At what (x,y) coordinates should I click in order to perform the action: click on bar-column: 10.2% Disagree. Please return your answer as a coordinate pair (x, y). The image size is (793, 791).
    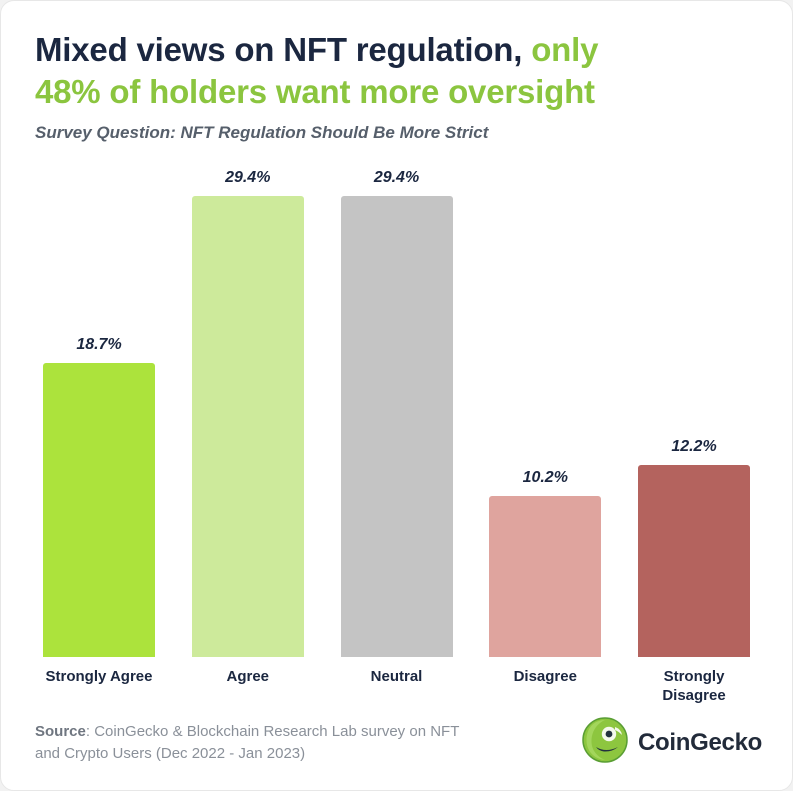
    Looking at the image, I should click on (545, 439).